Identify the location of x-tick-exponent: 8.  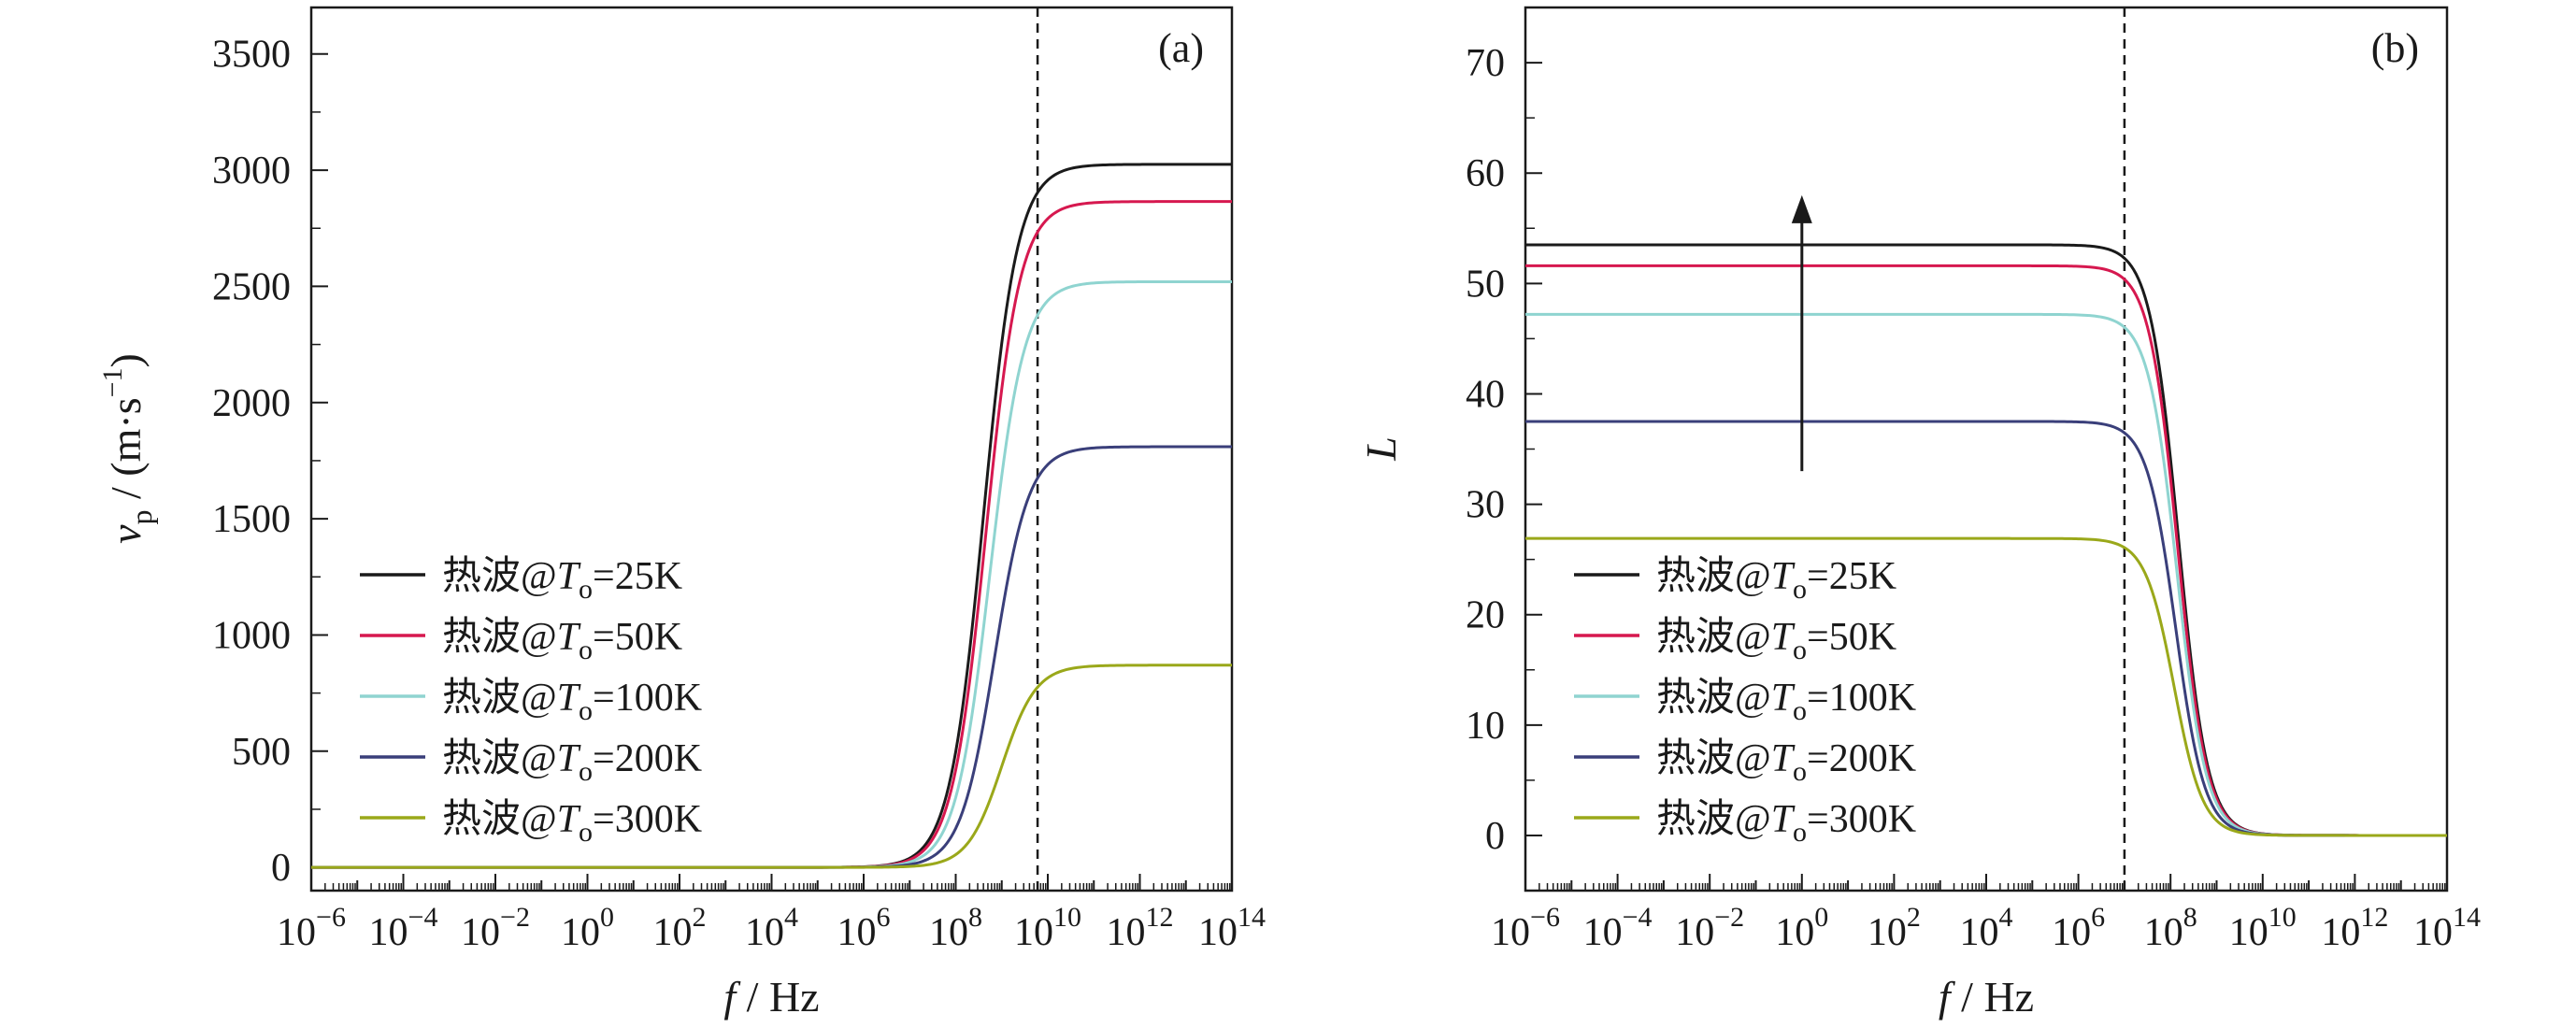
(2190, 917).